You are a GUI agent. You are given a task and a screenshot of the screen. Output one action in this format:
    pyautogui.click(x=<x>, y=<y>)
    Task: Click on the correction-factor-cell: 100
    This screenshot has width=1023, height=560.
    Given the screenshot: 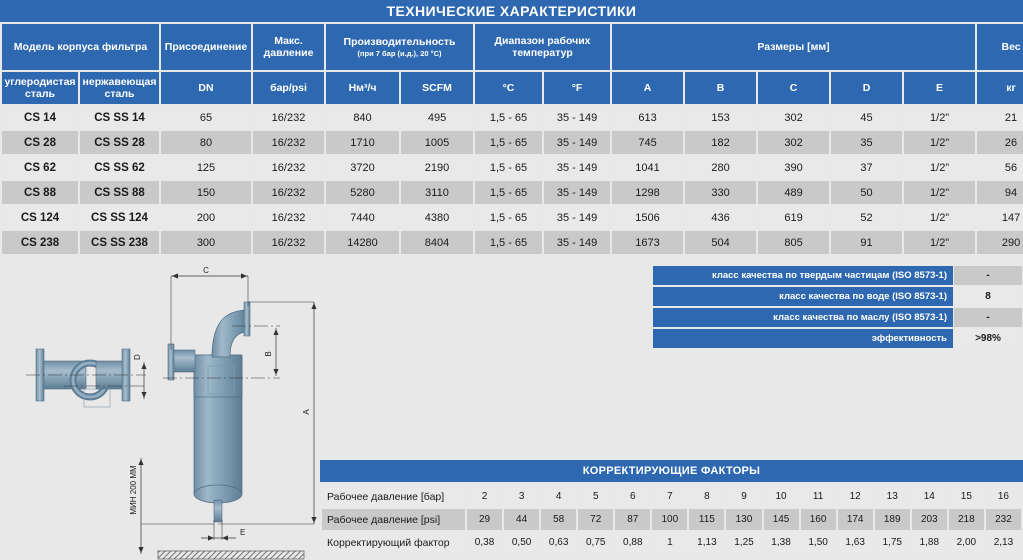 What is the action you would take?
    pyautogui.click(x=670, y=519)
    